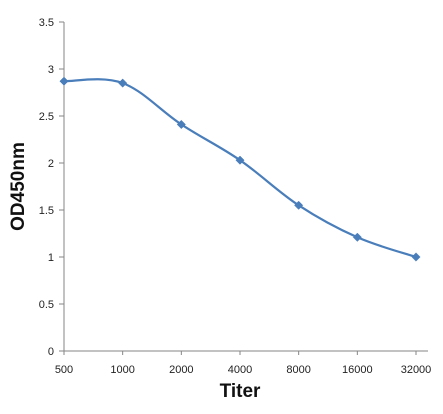  I want to click on x-tick-label: 500, so click(64, 370).